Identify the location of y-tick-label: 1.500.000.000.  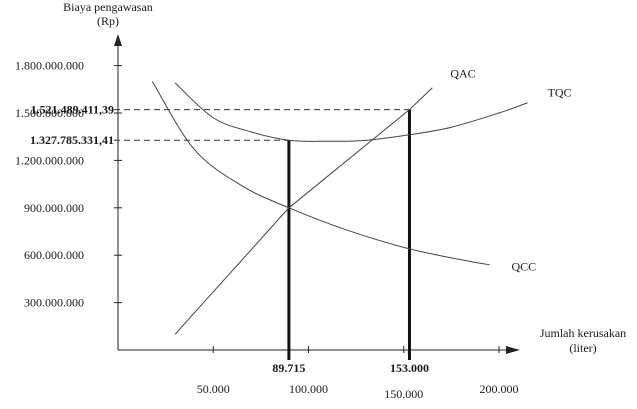
(49, 113).